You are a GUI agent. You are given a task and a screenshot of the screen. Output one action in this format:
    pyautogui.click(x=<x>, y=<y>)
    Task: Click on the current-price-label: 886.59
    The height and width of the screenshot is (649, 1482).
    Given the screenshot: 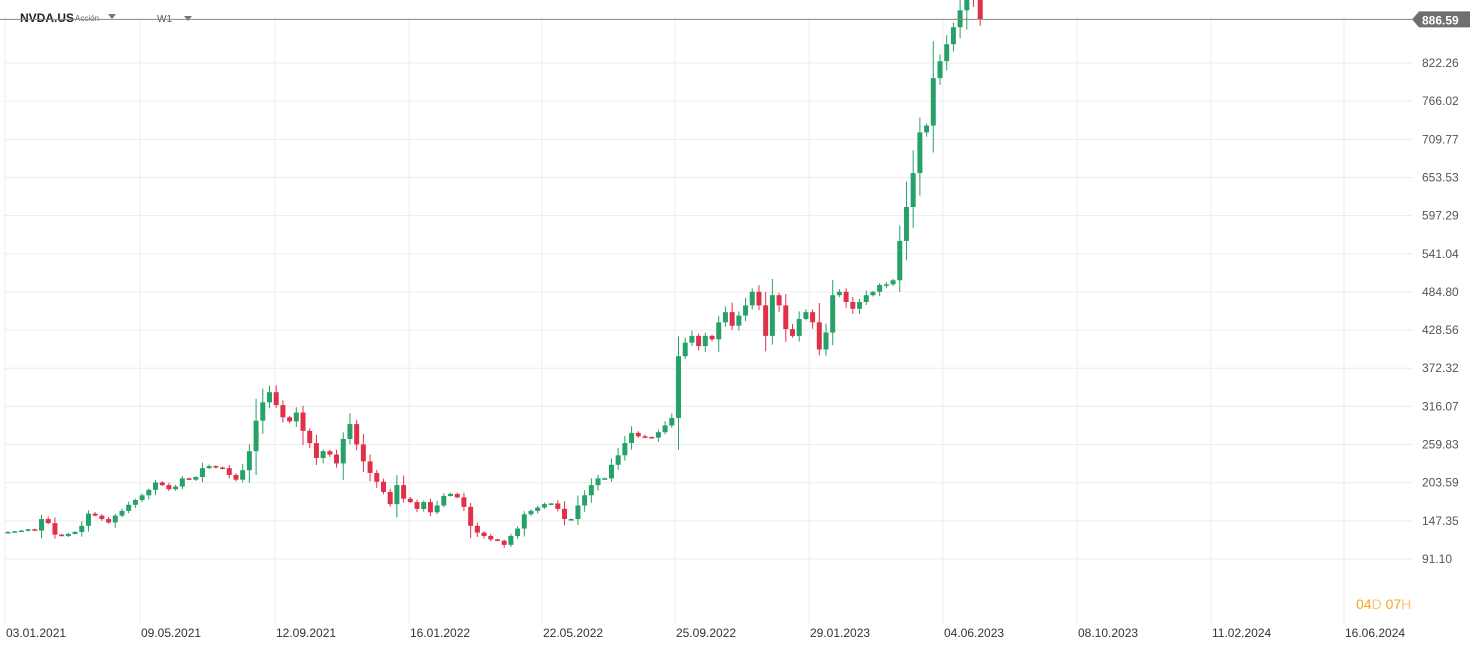 What is the action you would take?
    pyautogui.click(x=1440, y=20)
    